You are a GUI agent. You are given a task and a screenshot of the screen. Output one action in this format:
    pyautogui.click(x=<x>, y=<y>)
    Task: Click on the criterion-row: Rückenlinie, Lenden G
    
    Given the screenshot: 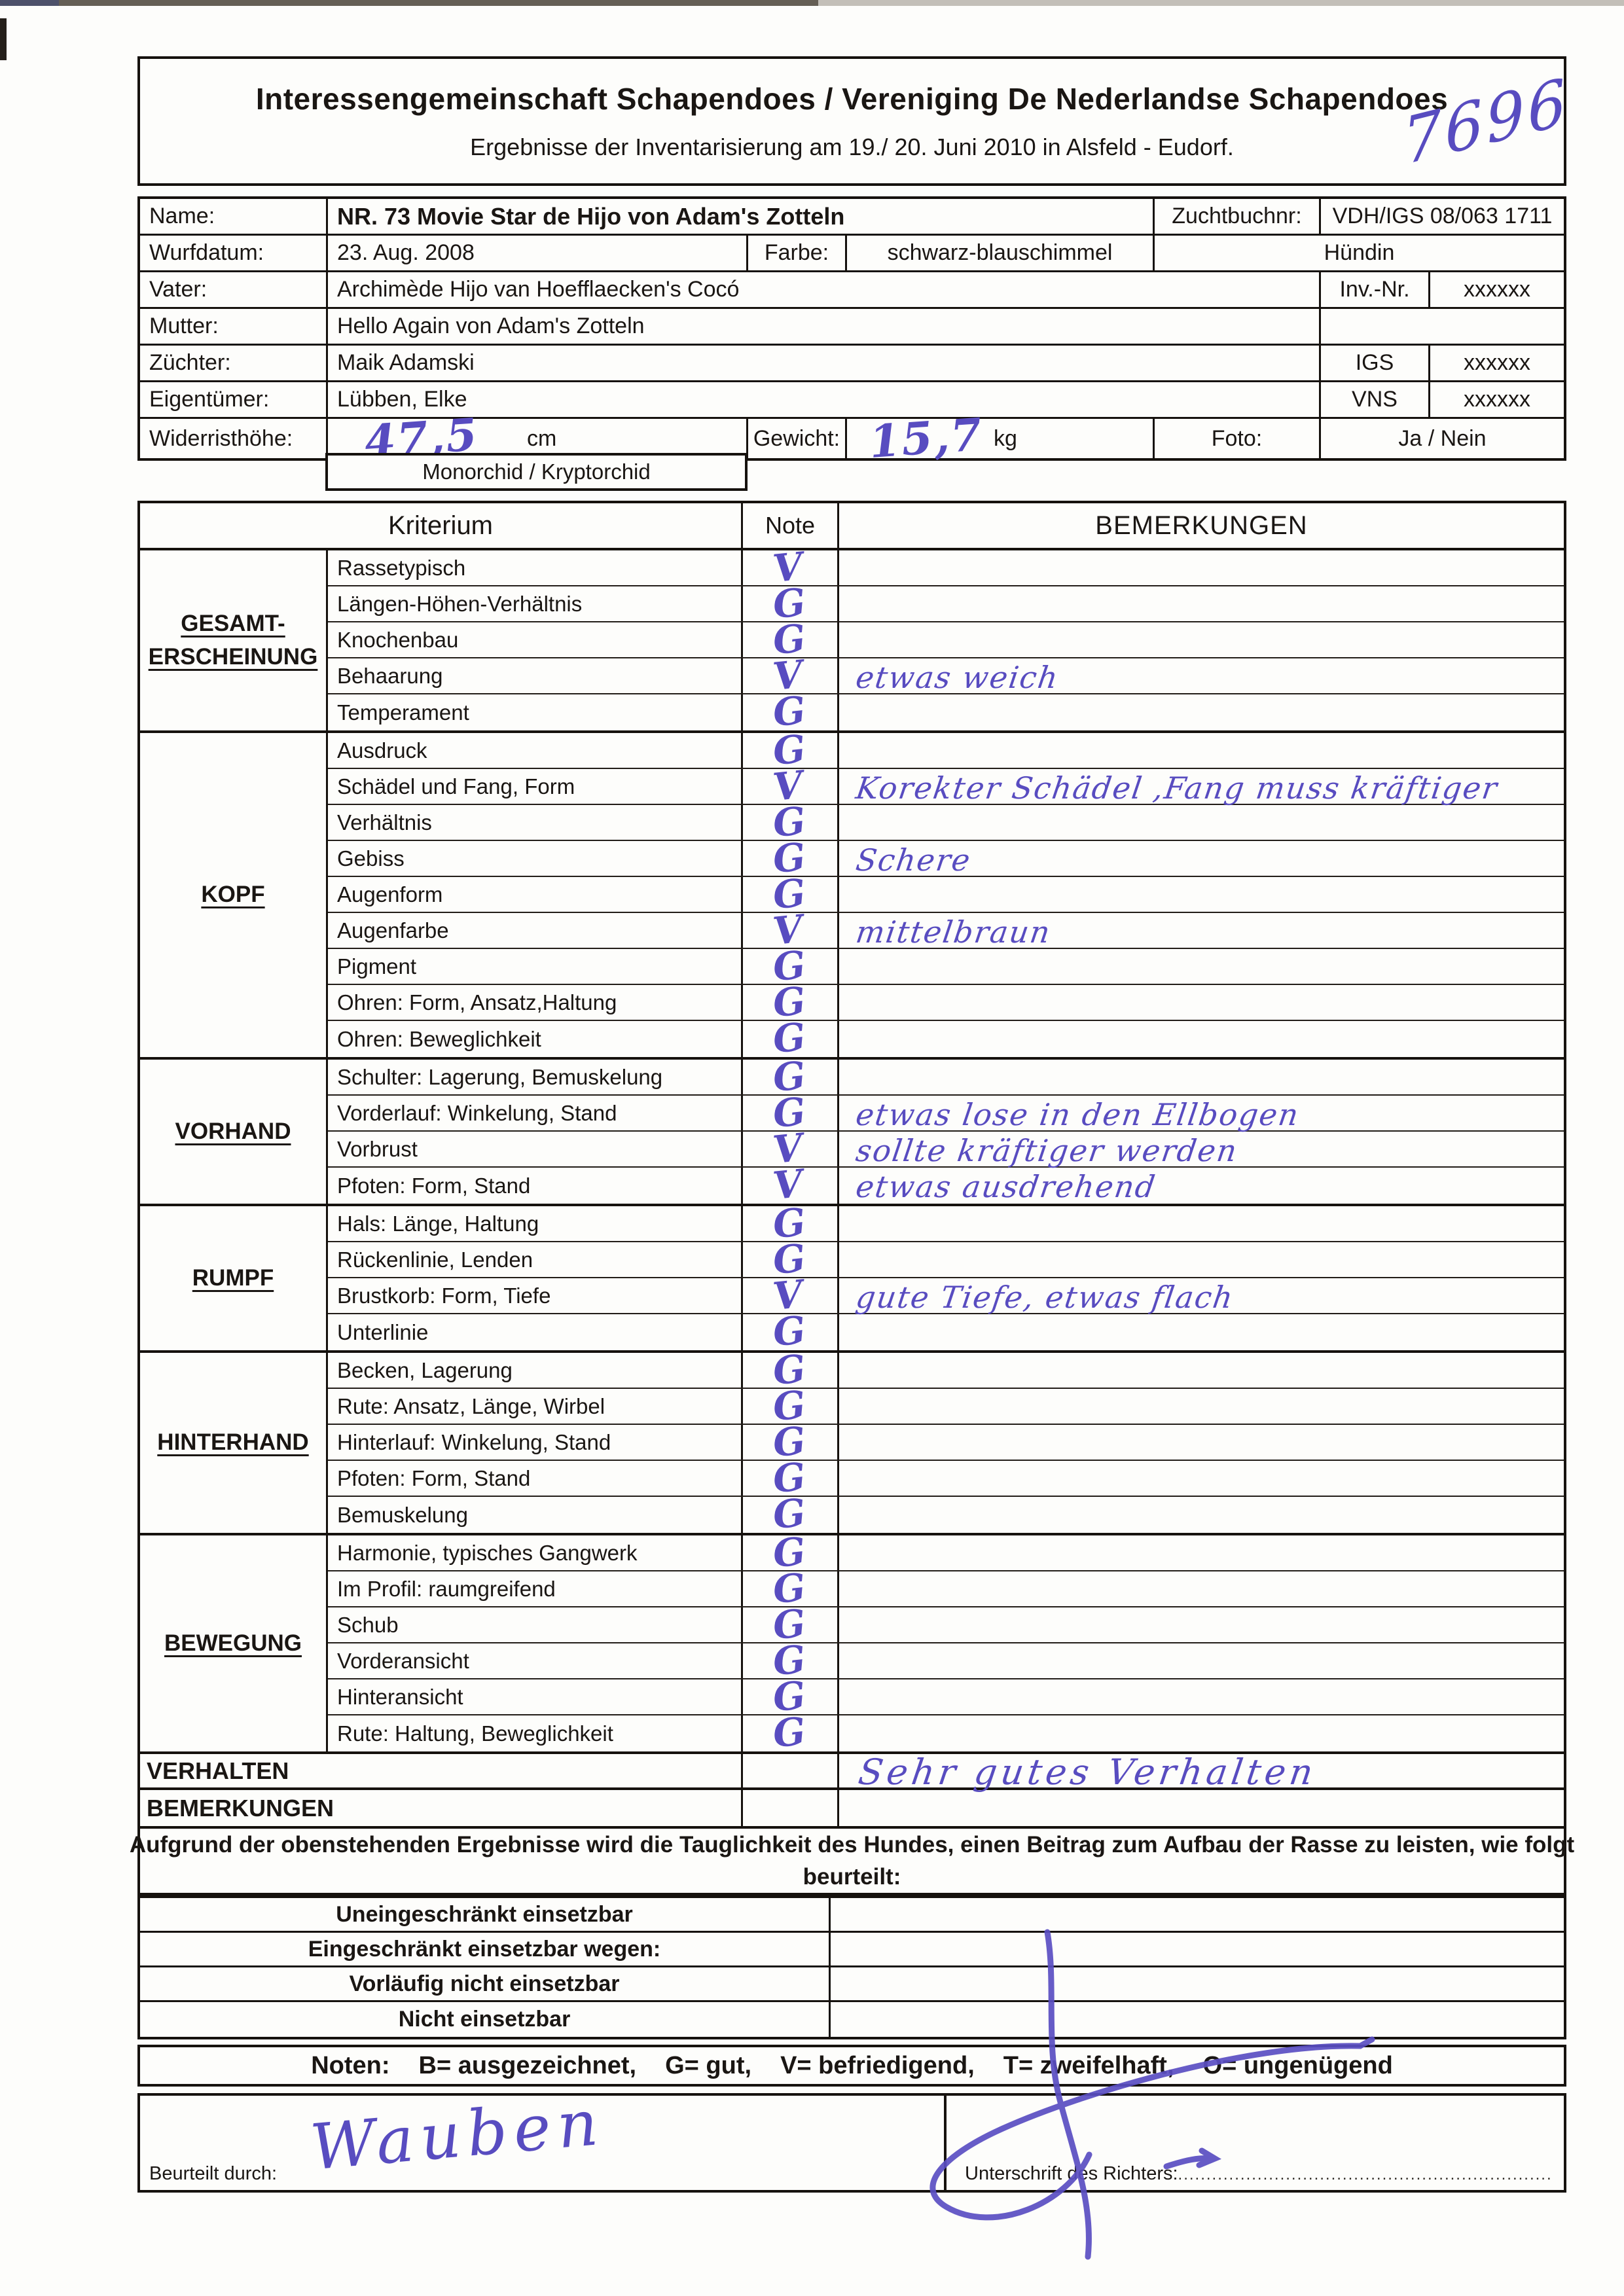 What is the action you would take?
    pyautogui.click(x=946, y=1259)
    